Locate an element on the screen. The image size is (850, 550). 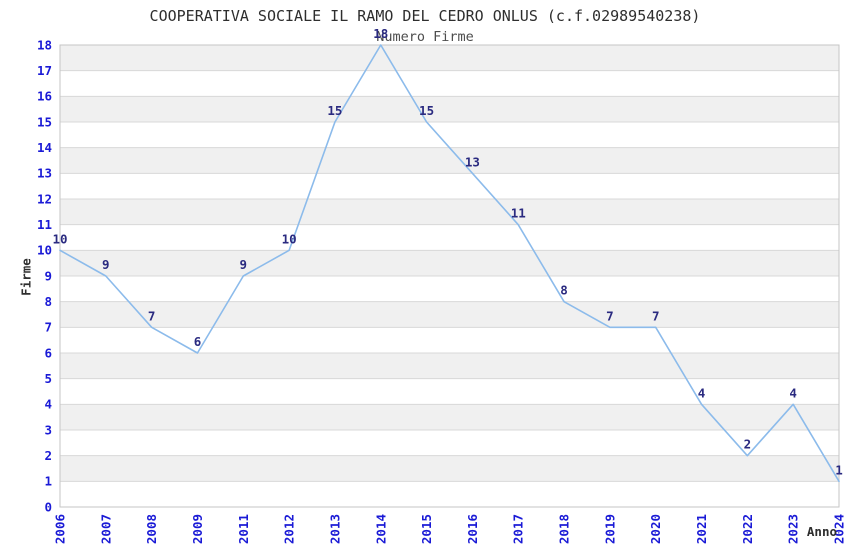
svg-text: 2017 is located at coordinates (518, 529).